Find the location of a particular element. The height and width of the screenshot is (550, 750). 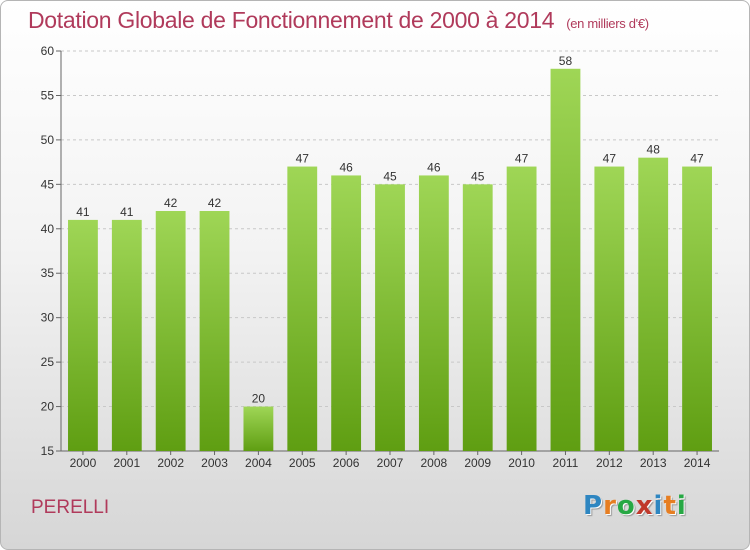

logo-letter: x is located at coordinates (644, 506).